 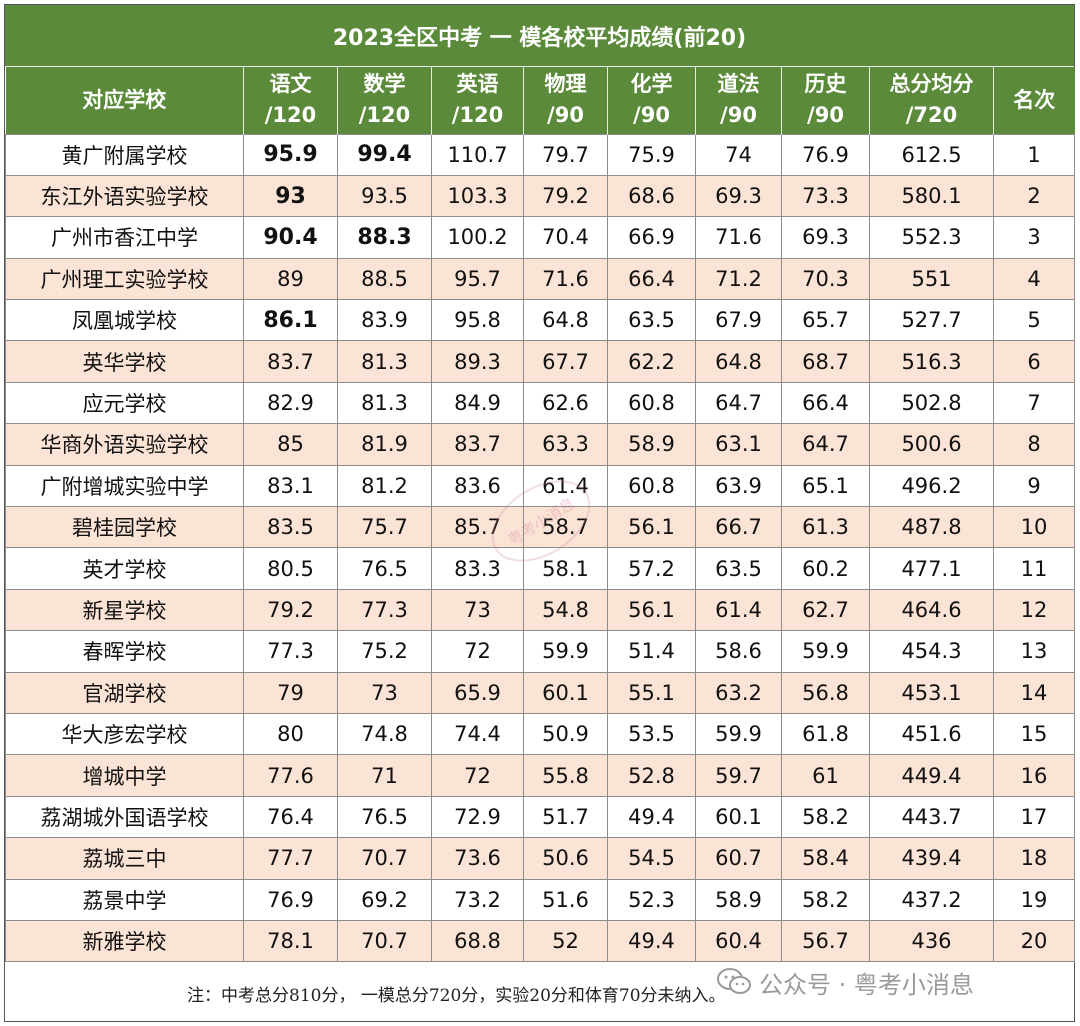 I want to click on score-cell: 551, so click(x=931, y=279).